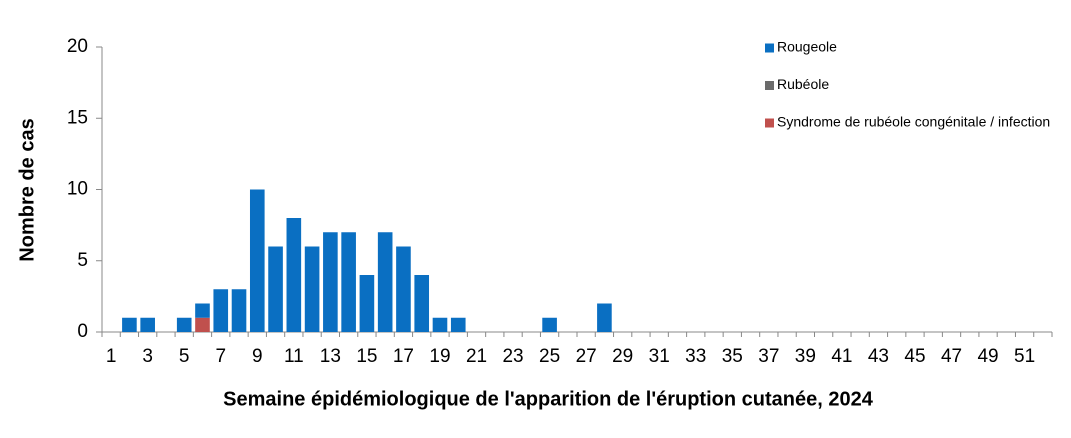 Image resolution: width=1071 pixels, height=438 pixels. Describe the element at coordinates (622, 356) in the screenshot. I see `x-tick-label: 29` at that location.